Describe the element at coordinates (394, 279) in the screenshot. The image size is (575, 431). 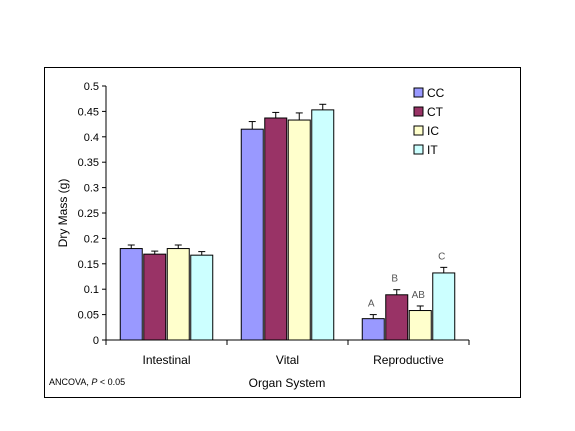
I see `significance-label: B` at that location.